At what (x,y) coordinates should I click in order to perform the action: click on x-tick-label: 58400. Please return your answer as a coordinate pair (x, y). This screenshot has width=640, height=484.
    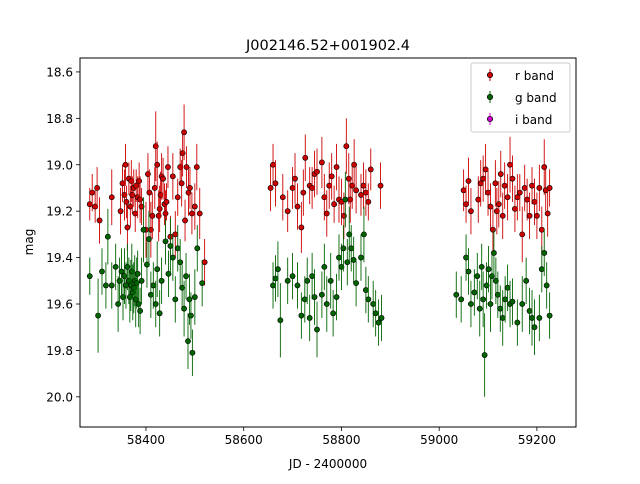
    Looking at the image, I should click on (146, 440).